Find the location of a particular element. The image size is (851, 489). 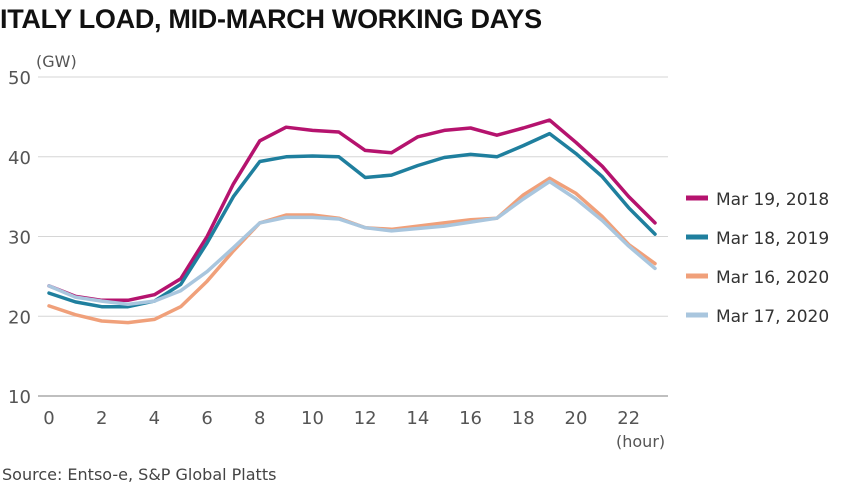

y-axis-label: (GW) is located at coordinates (56, 61).